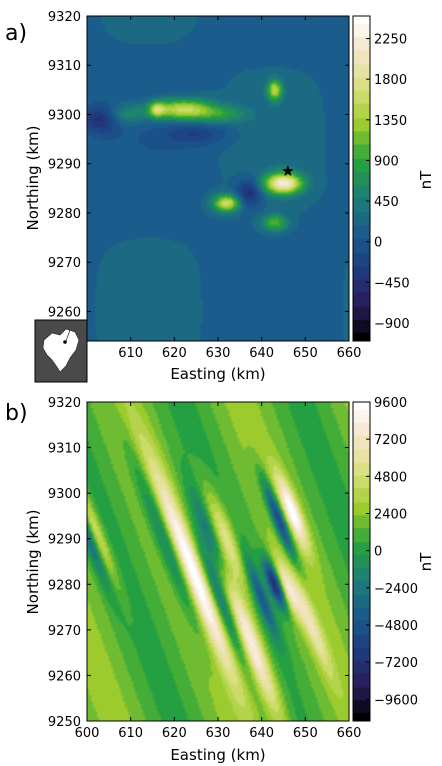 The height and width of the screenshot is (766, 442). What do you see at coordinates (386, 161) in the screenshot?
I see `panel-a-colorbar-tick-label: 900` at bounding box center [386, 161].